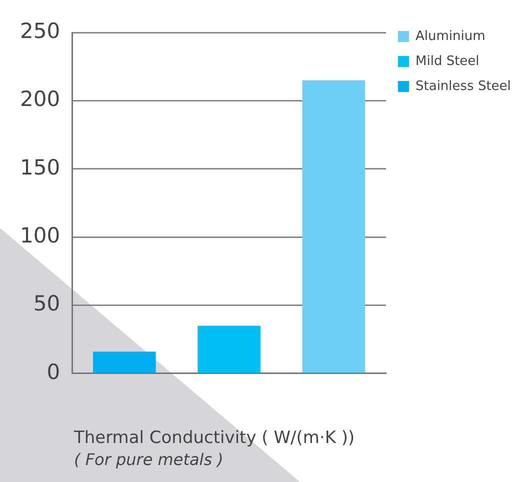 This screenshot has height=482, width=520. Describe the element at coordinates (46, 304) in the screenshot. I see `y-tick-label: 50` at that location.